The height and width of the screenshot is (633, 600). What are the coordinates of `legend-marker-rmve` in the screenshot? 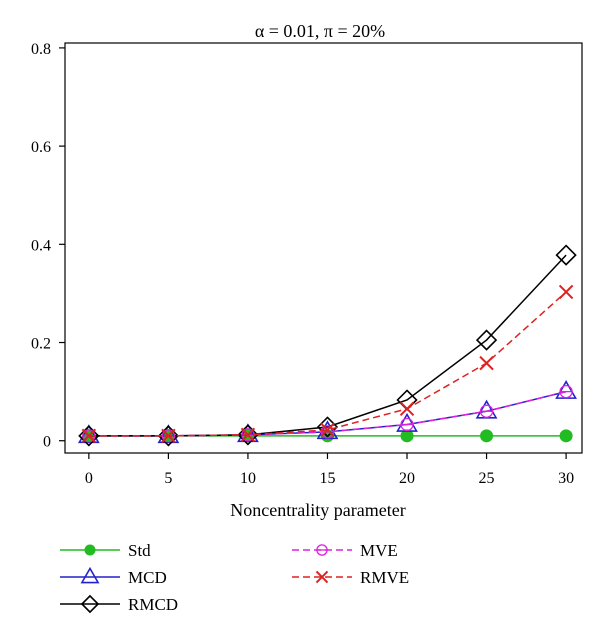 It's located at (322, 577).